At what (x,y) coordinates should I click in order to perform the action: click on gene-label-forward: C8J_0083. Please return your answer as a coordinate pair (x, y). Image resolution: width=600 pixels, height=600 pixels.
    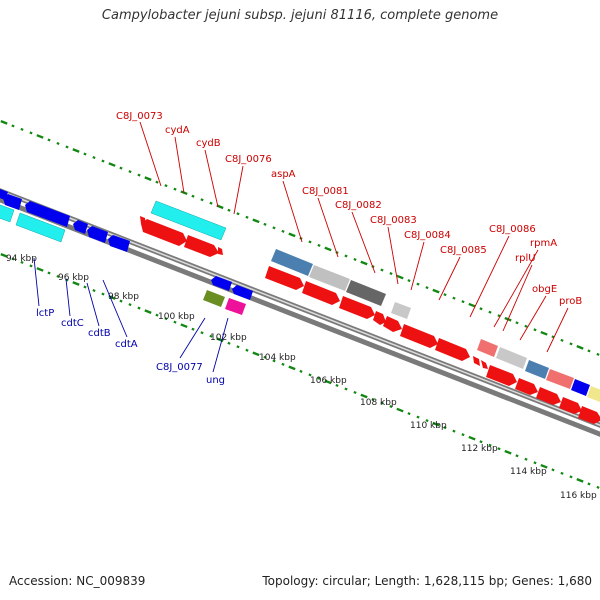
    Looking at the image, I should click on (393, 220).